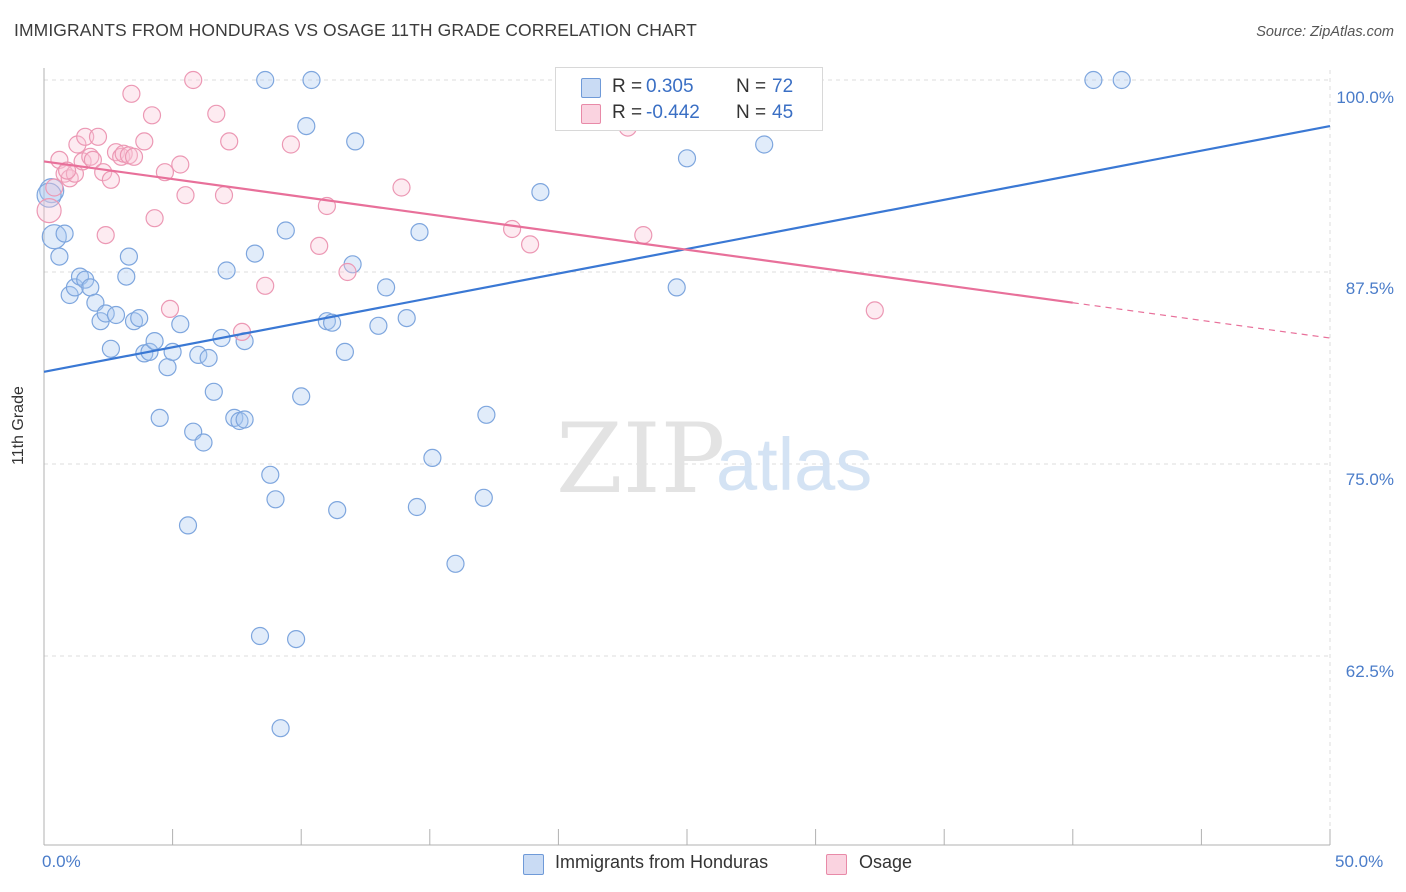  Describe the element at coordinates (1369, 479) in the screenshot. I see `y-tick-label-75: 75.0%` at that location.